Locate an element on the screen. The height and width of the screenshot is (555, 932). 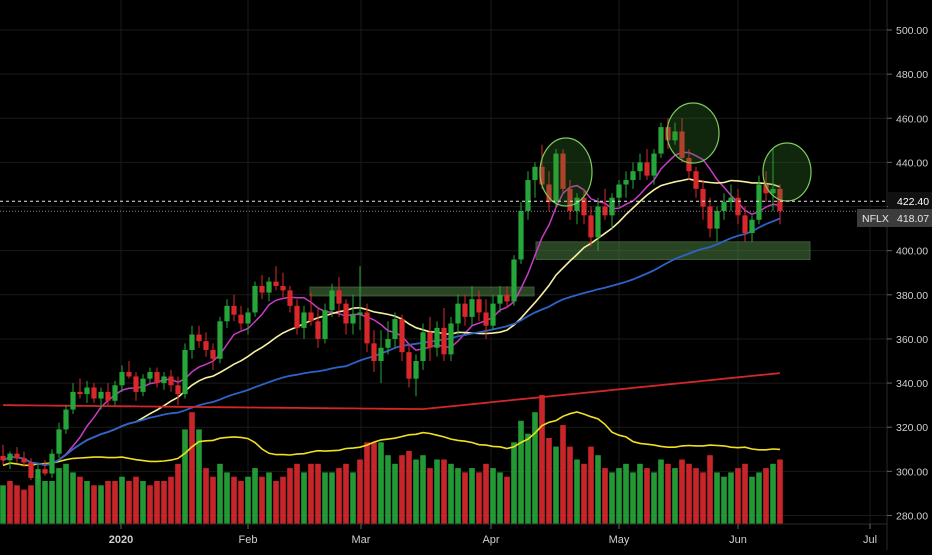
price-tick-label: 480.00 is located at coordinates (912, 75).